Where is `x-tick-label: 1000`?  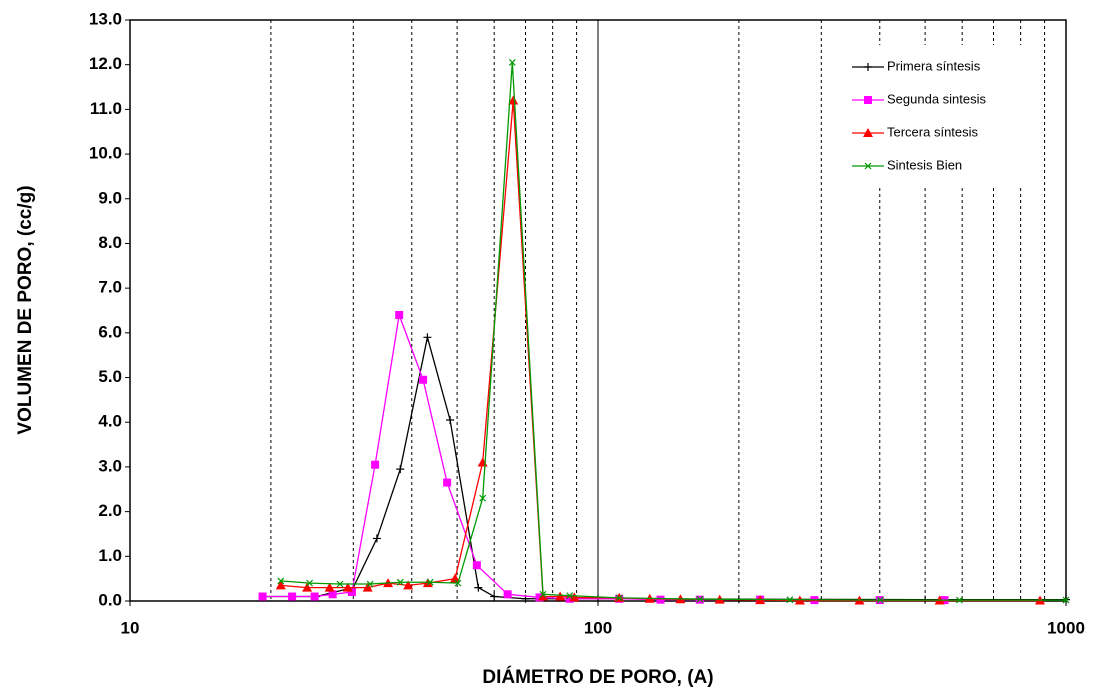 x-tick-label: 1000 is located at coordinates (1066, 627).